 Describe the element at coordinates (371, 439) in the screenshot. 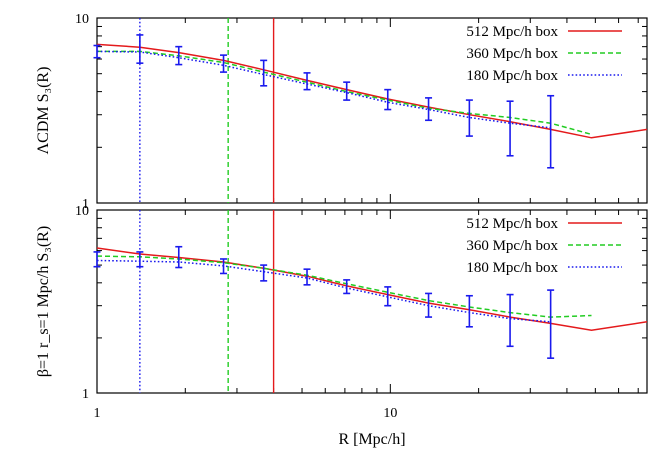

I see `x-axis-label: R [Mpc/h]` at that location.